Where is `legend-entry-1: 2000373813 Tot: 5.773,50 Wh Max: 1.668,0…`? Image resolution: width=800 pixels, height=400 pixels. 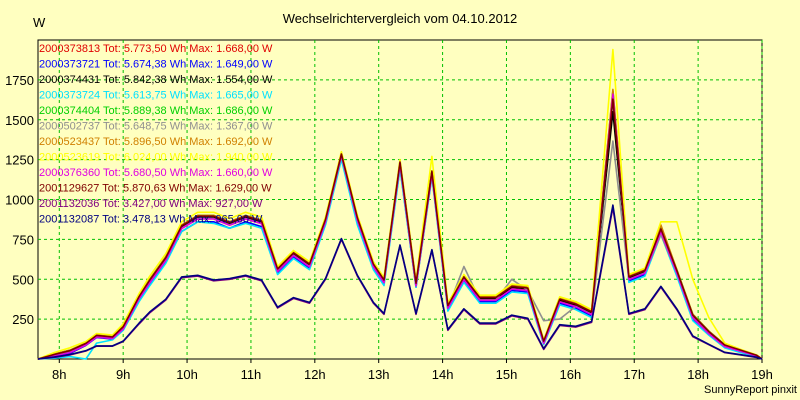
legend-entry-1: 2000373813 Tot: 5.773,50 Wh Max: 1.668,0… is located at coordinates (156, 49).